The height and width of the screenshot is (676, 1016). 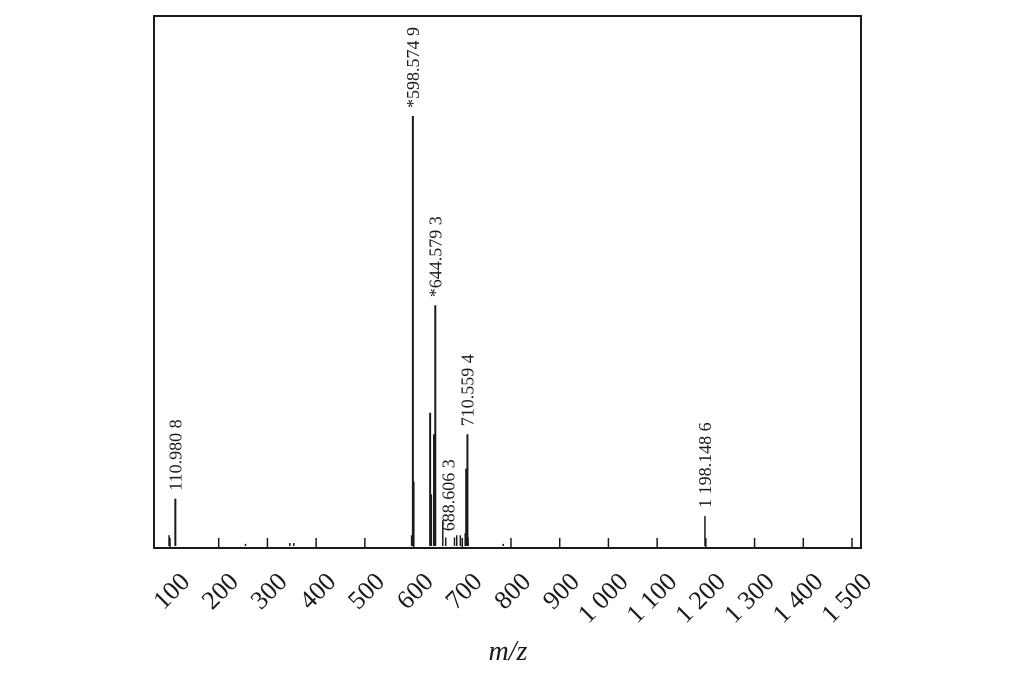 I want to click on x-tick-label: 600, so click(x=415, y=591).